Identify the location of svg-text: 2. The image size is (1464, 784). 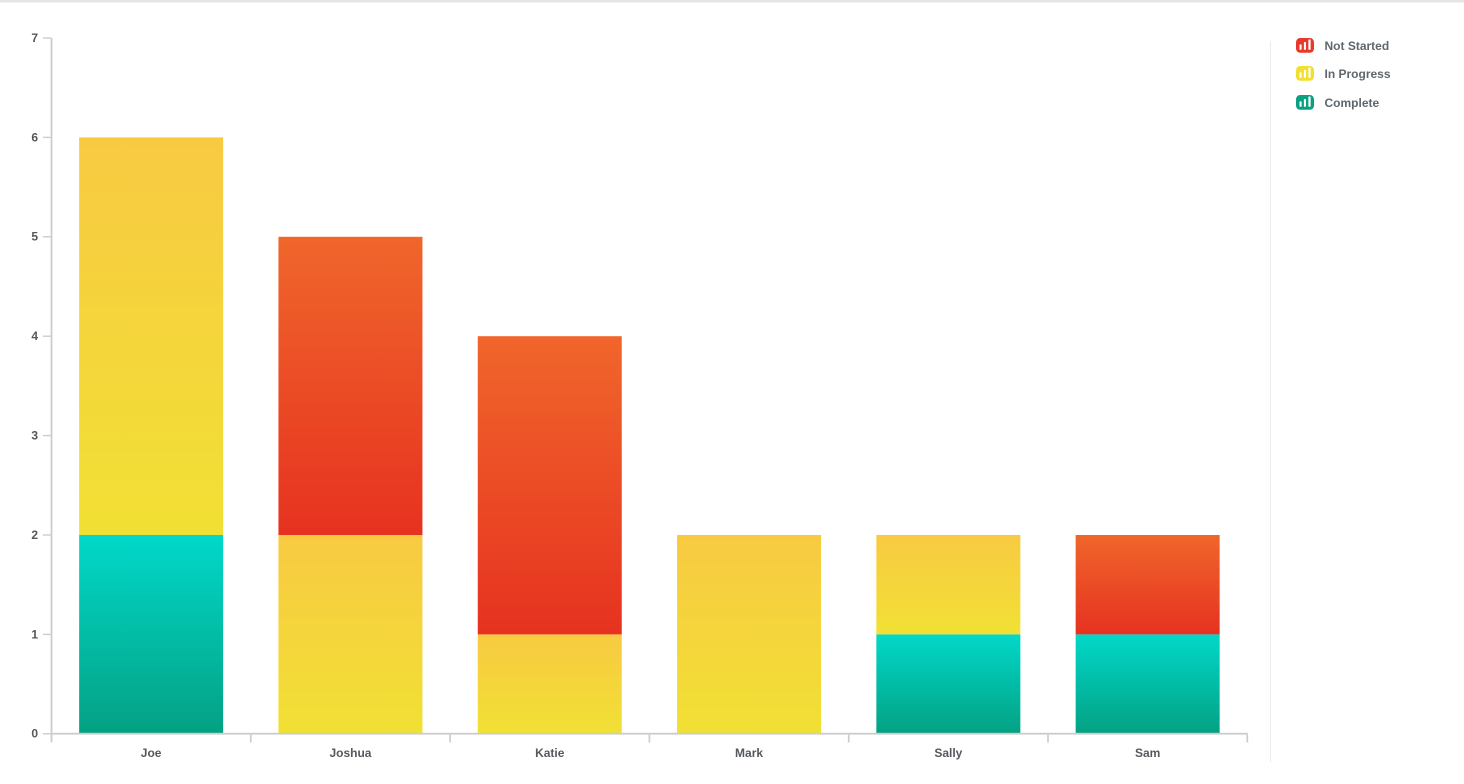
(34, 535).